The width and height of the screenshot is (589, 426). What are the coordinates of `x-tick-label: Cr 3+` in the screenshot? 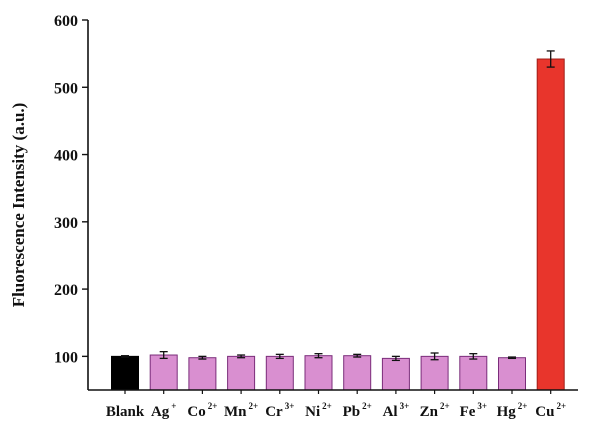 It's located at (279, 410).